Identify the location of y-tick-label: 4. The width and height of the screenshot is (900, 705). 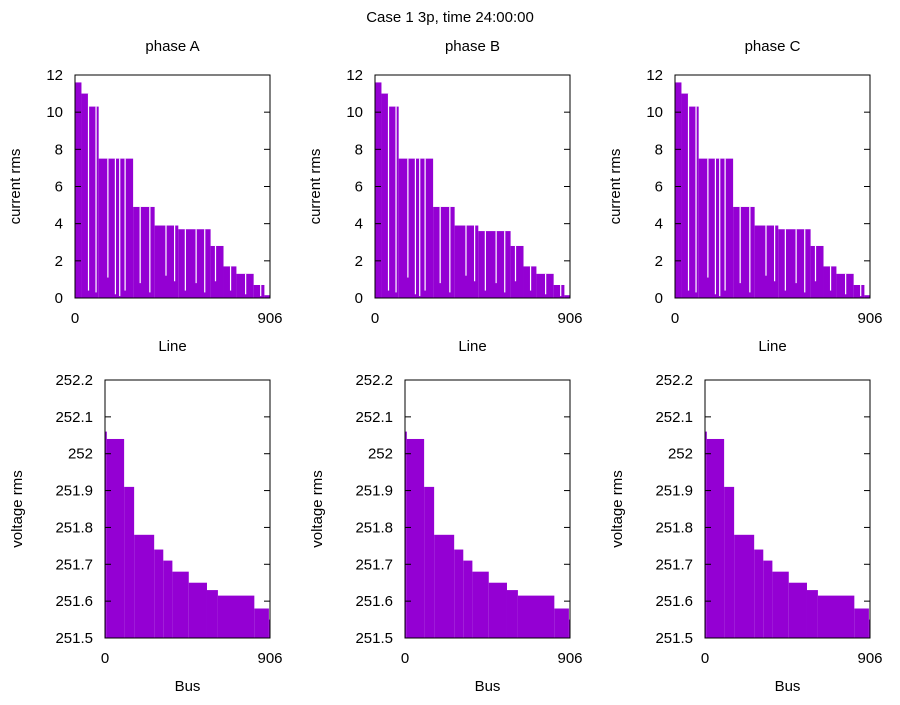
(359, 224).